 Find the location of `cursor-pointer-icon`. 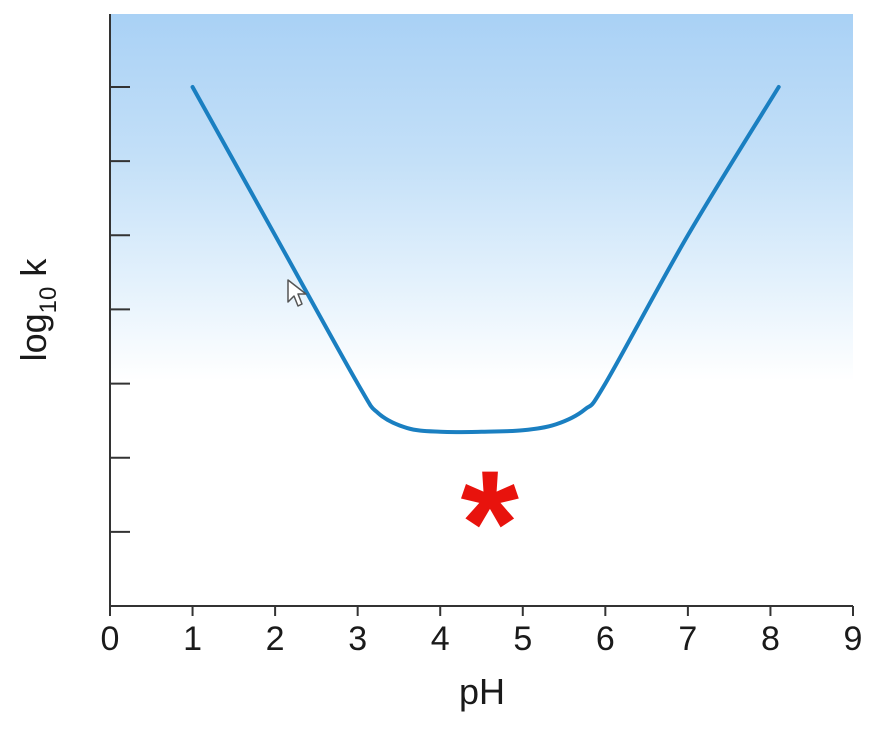

cursor-pointer-icon is located at coordinates (297, 293).